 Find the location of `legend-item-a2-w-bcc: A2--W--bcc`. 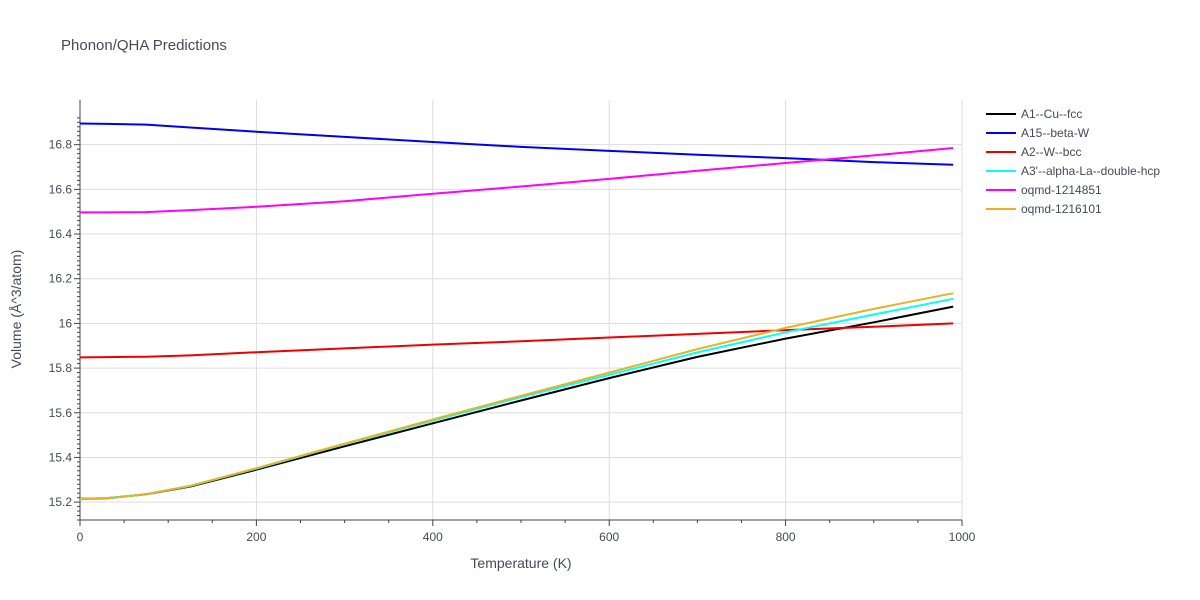

legend-item-a2-w-bcc: A2--W--bcc is located at coordinates (1033, 152).